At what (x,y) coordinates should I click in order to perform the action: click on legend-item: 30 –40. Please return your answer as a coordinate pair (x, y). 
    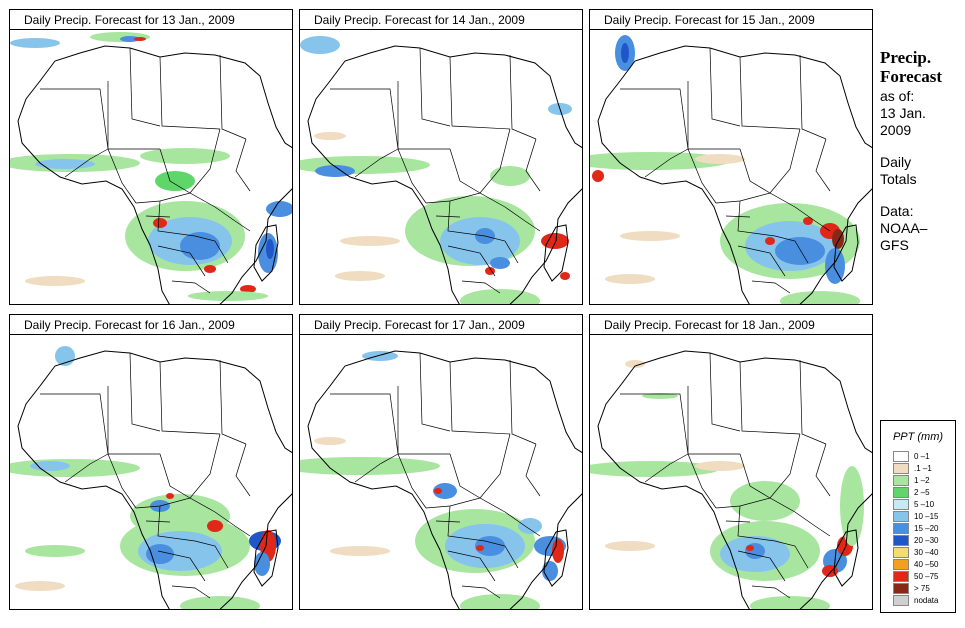
    Looking at the image, I should click on (923, 553).